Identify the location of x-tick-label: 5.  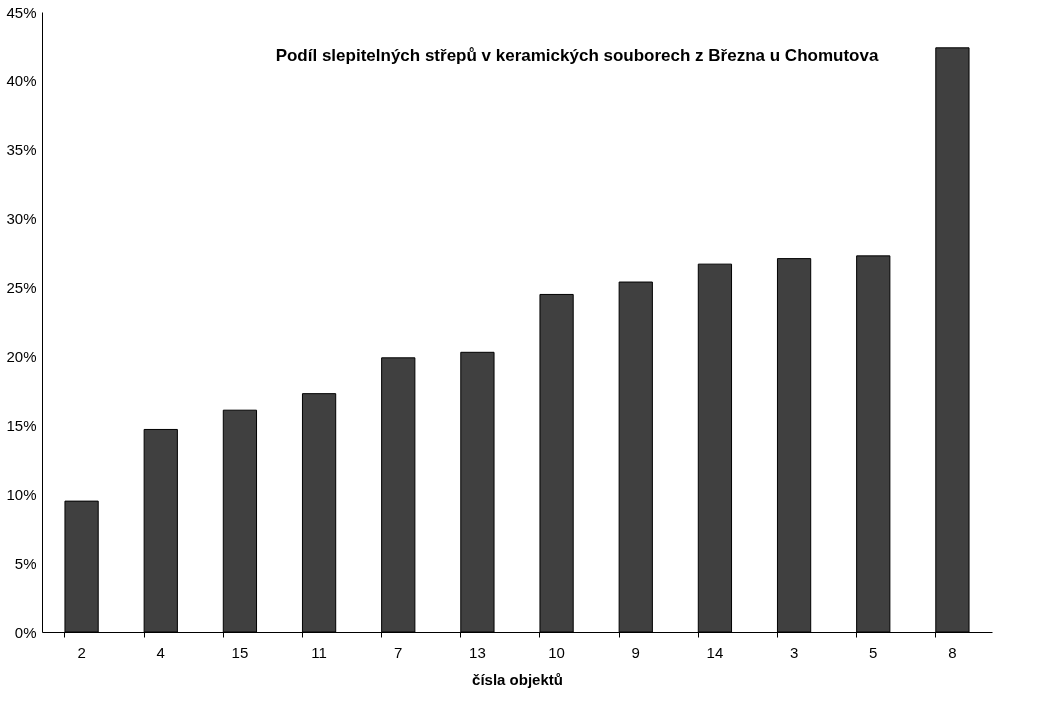
(873, 652).